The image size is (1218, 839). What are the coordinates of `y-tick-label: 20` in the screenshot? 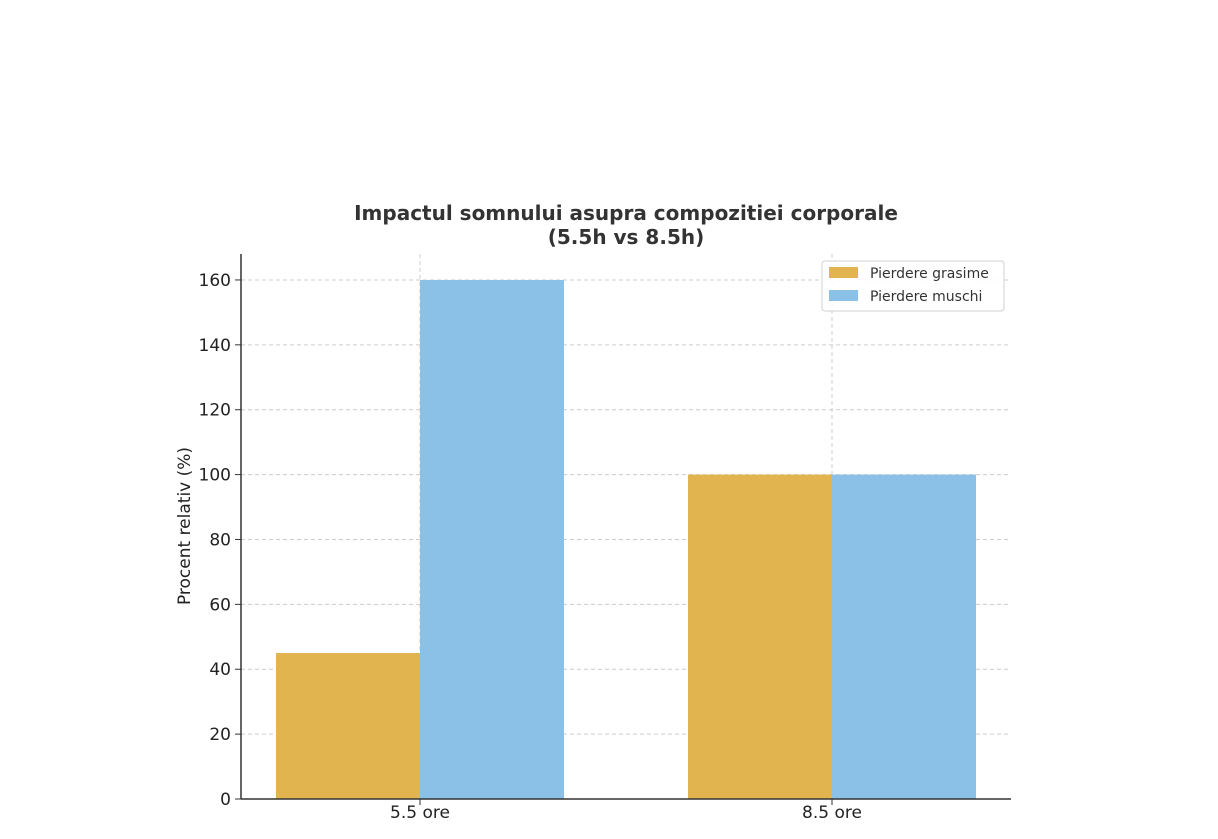 It's located at (220, 735).